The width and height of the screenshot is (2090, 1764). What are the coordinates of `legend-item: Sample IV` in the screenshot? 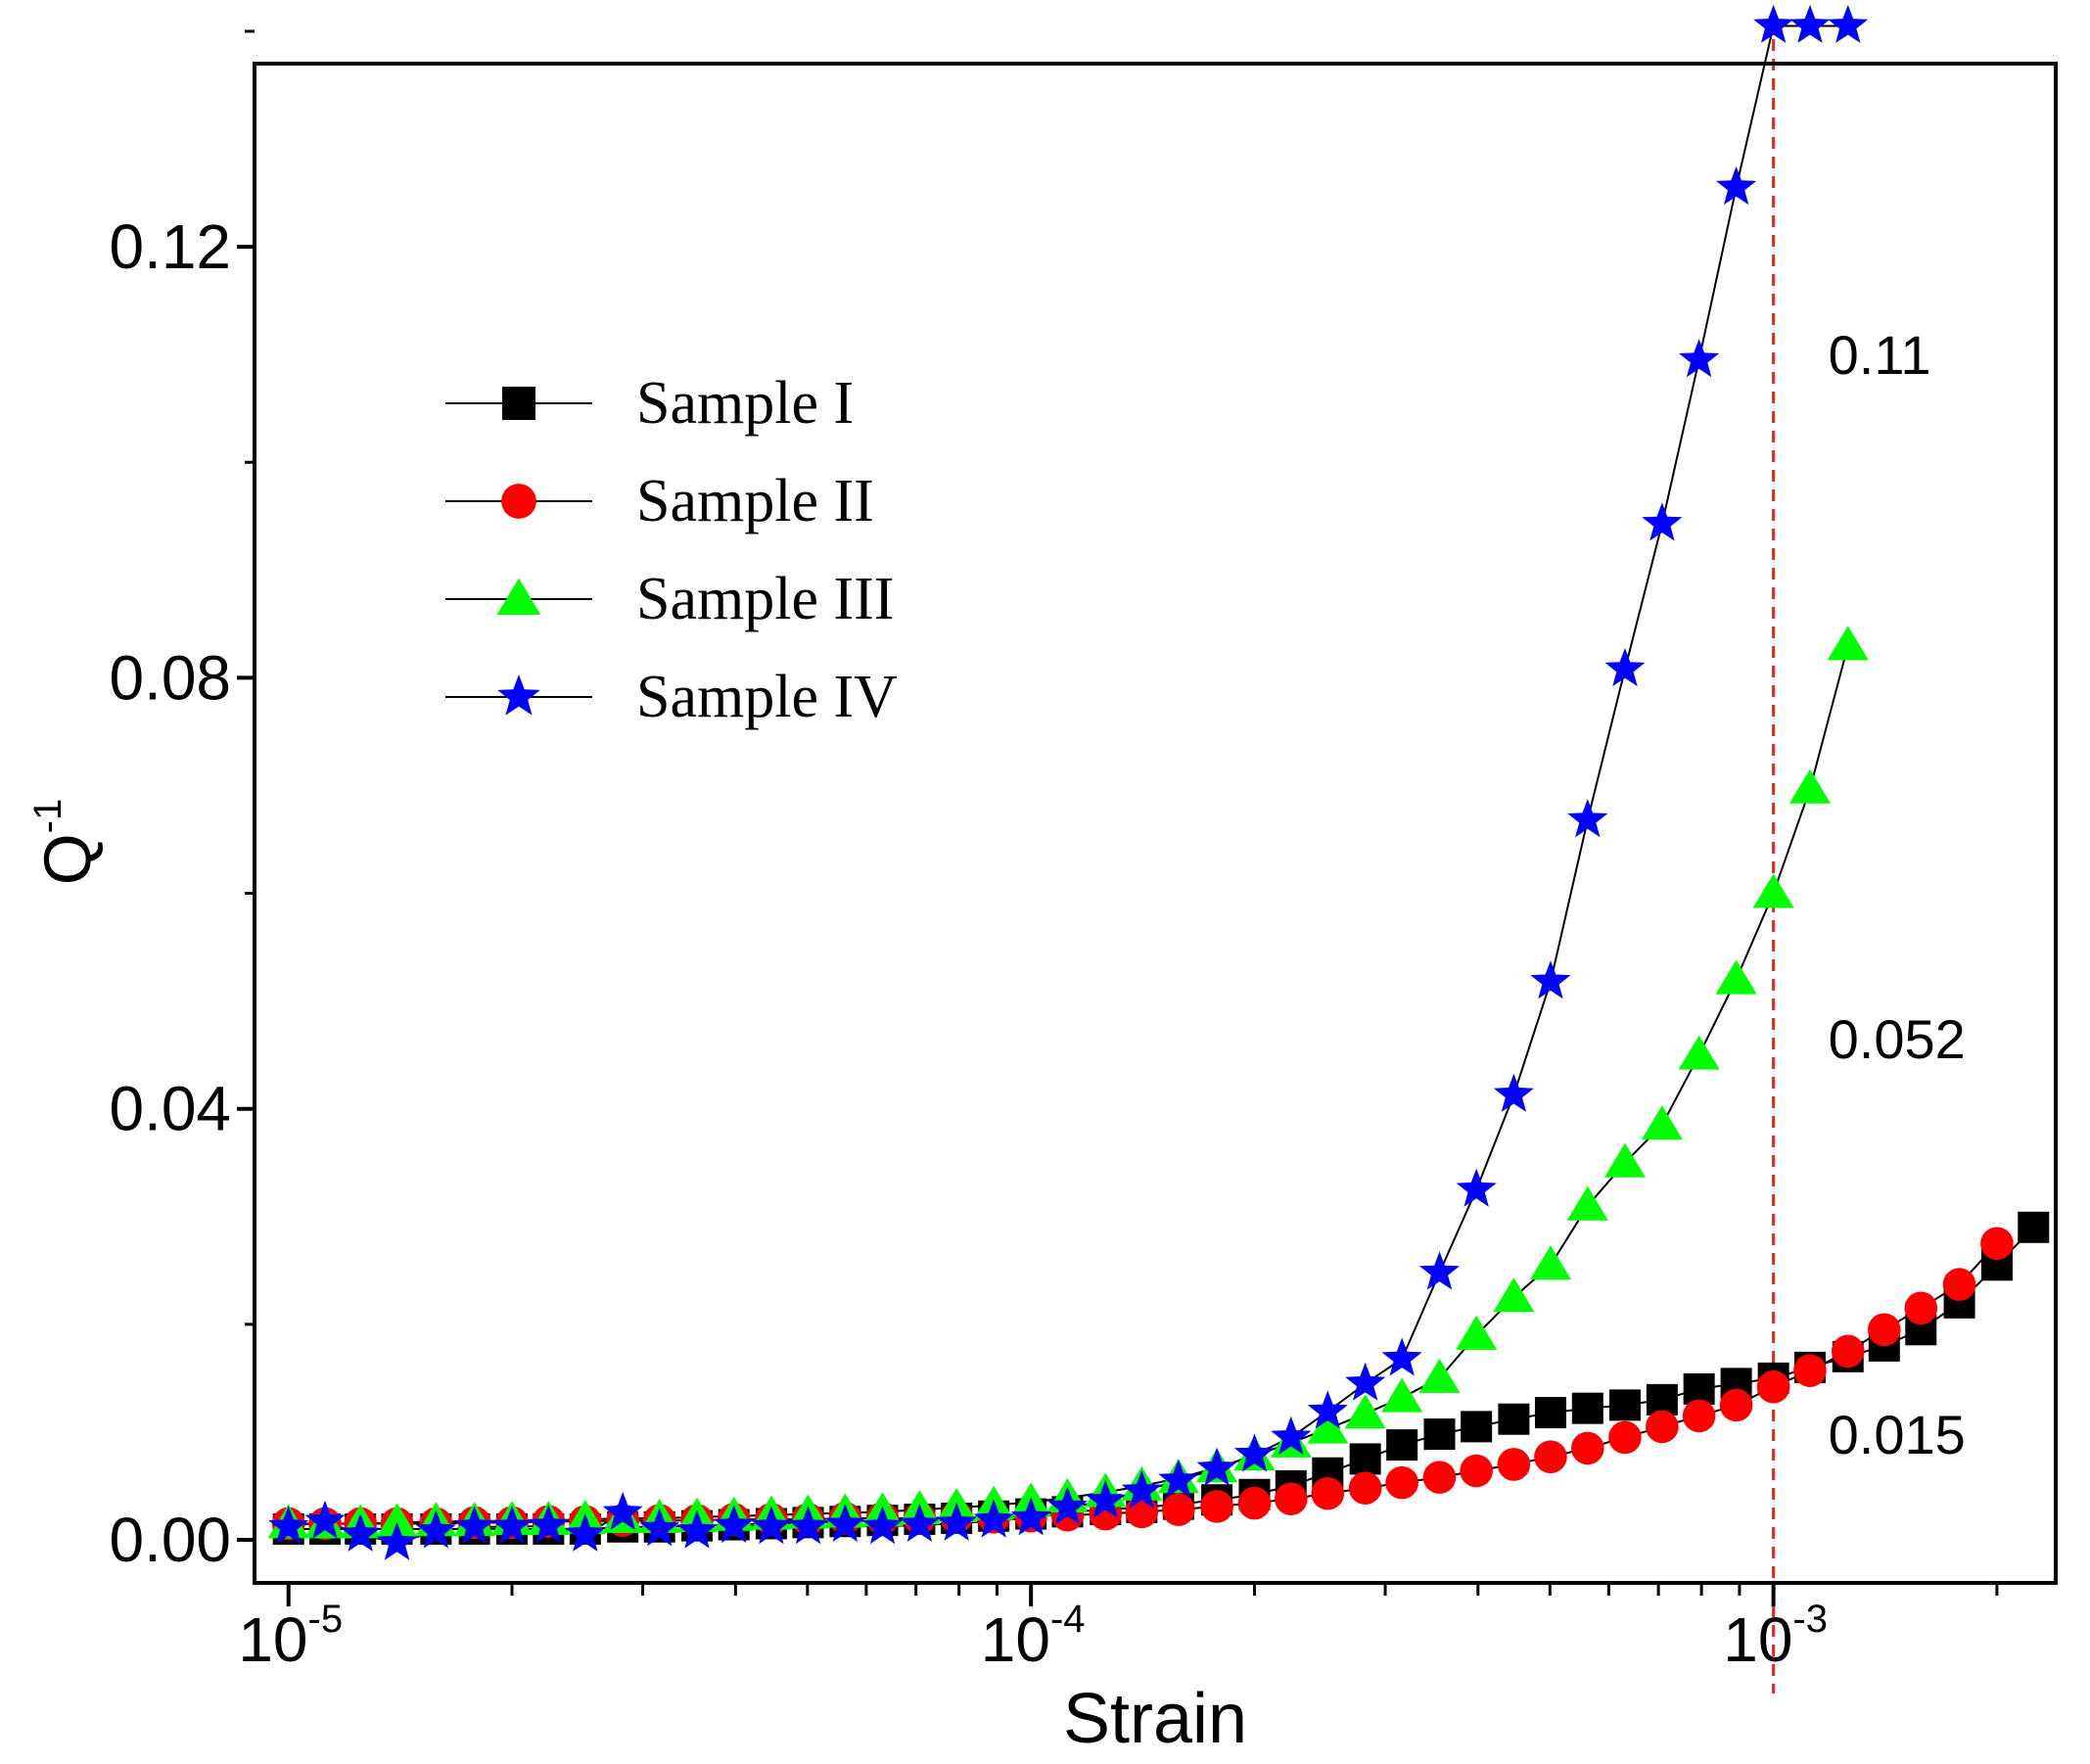 It's located at (671, 697).